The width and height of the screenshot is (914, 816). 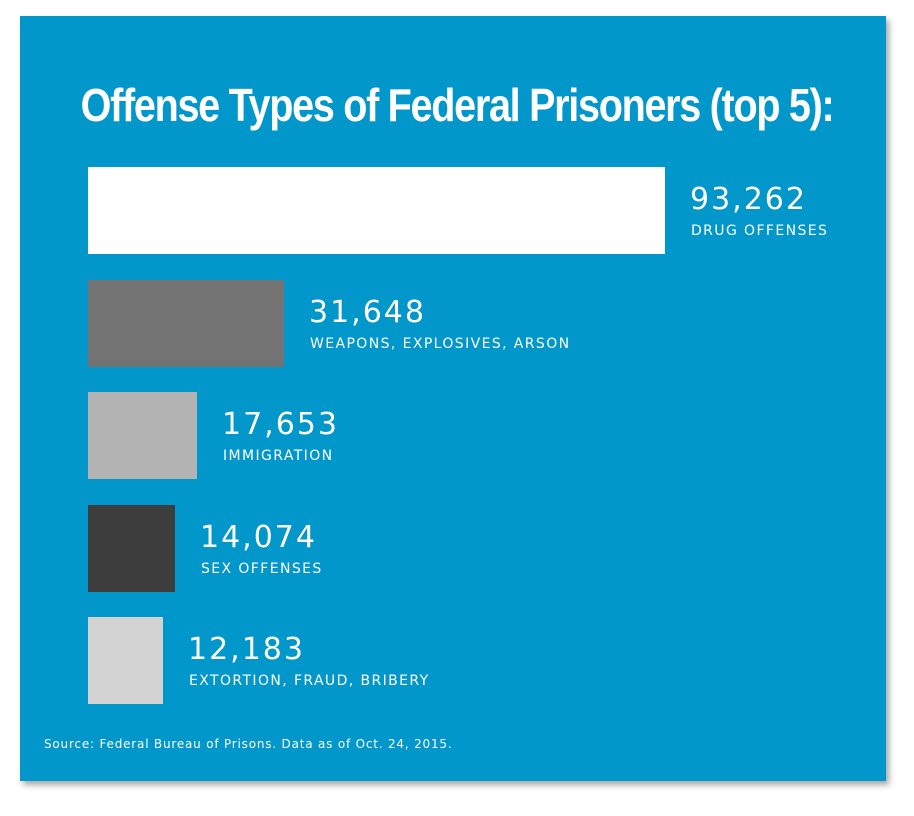 What do you see at coordinates (262, 569) in the screenshot?
I see `bar-category-label: SEX OFFENSES` at bounding box center [262, 569].